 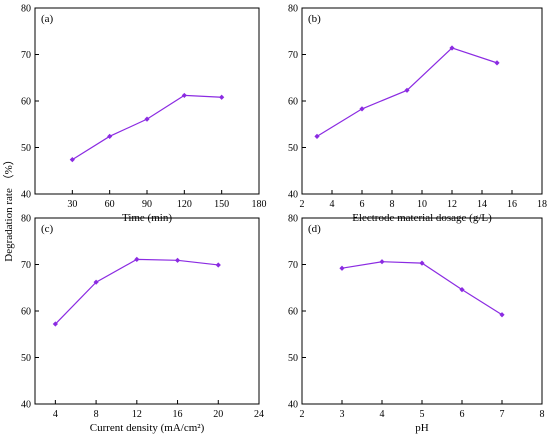 I want to click on global-y-axis-label: Degradation rate （%）, so click(x=8, y=208).